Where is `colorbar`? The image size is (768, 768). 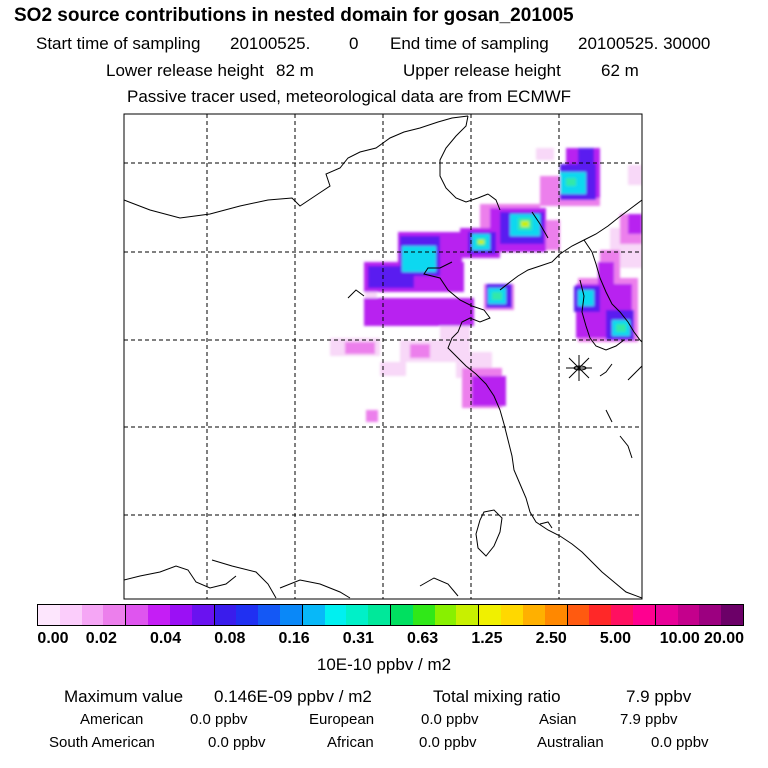 colorbar is located at coordinates (390, 615).